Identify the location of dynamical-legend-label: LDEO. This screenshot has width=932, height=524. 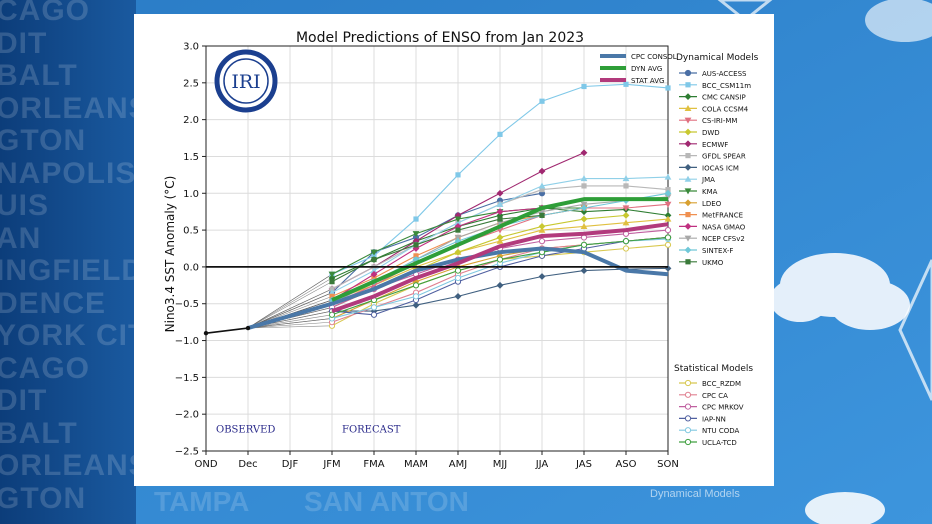
(712, 204).